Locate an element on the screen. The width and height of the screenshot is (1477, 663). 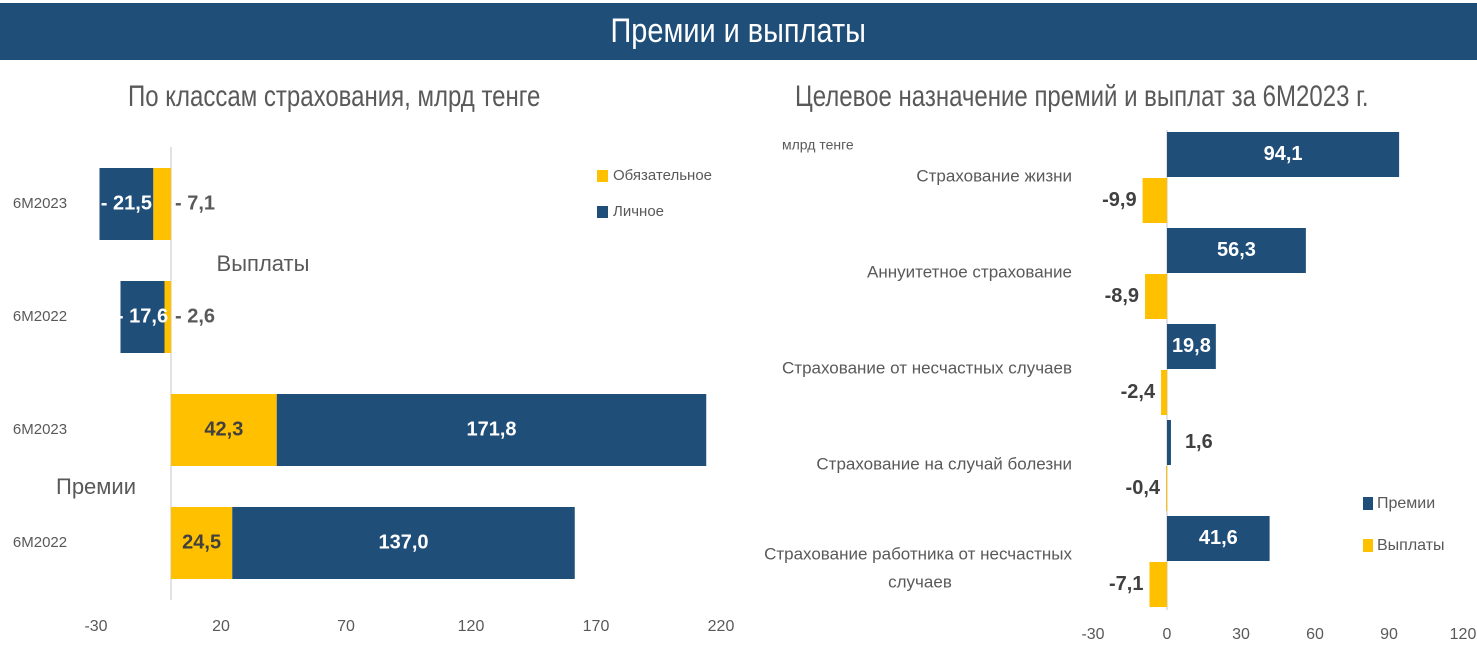
data-label: 171,8 is located at coordinates (491, 429).